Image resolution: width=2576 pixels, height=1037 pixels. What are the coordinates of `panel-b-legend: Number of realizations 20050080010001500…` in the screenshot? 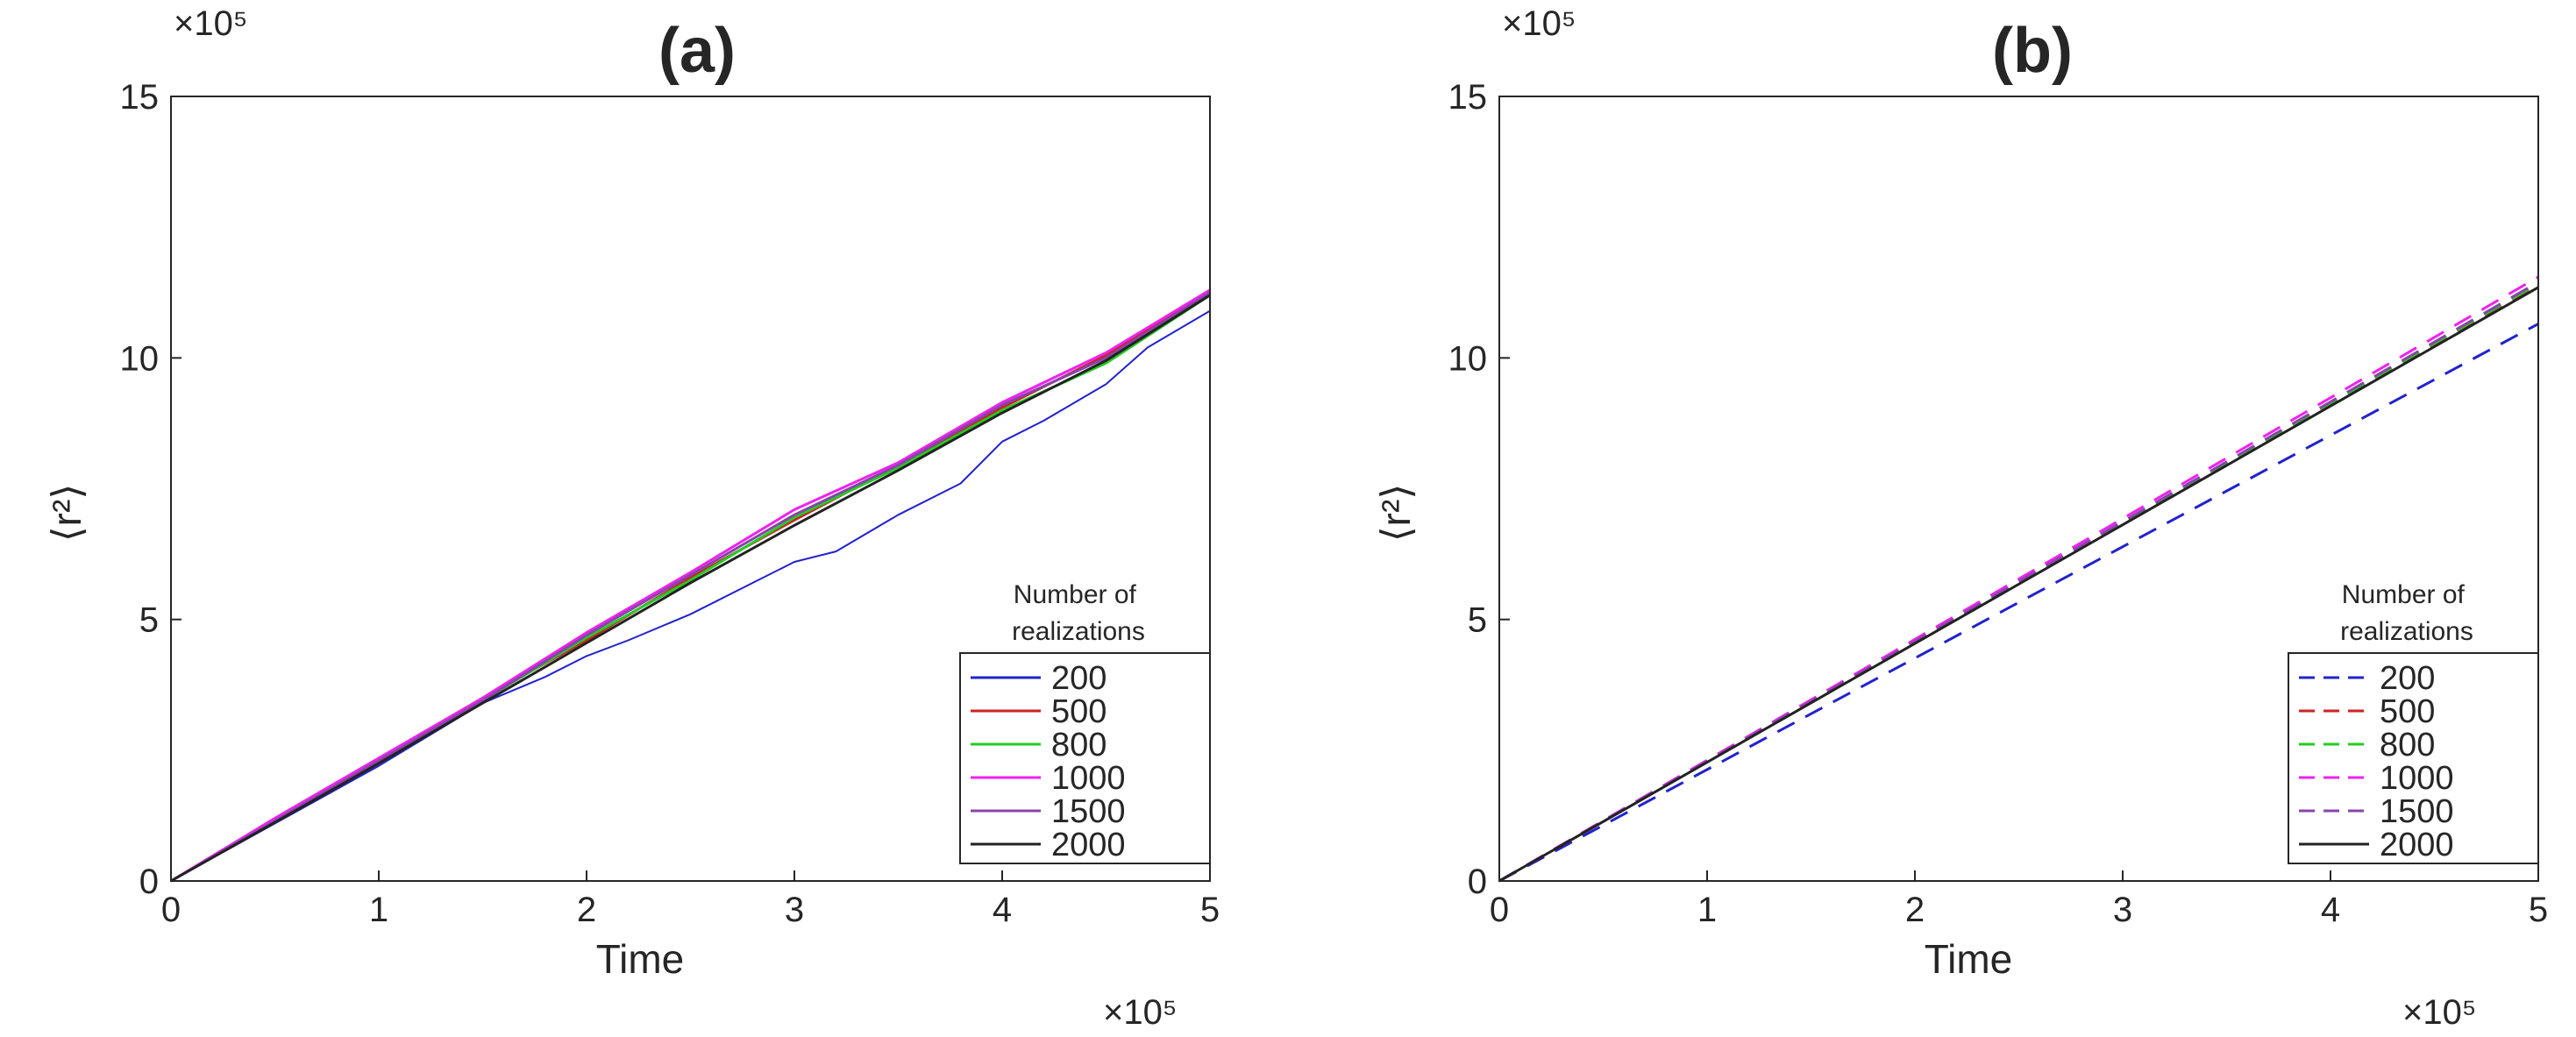 It's located at (2413, 722).